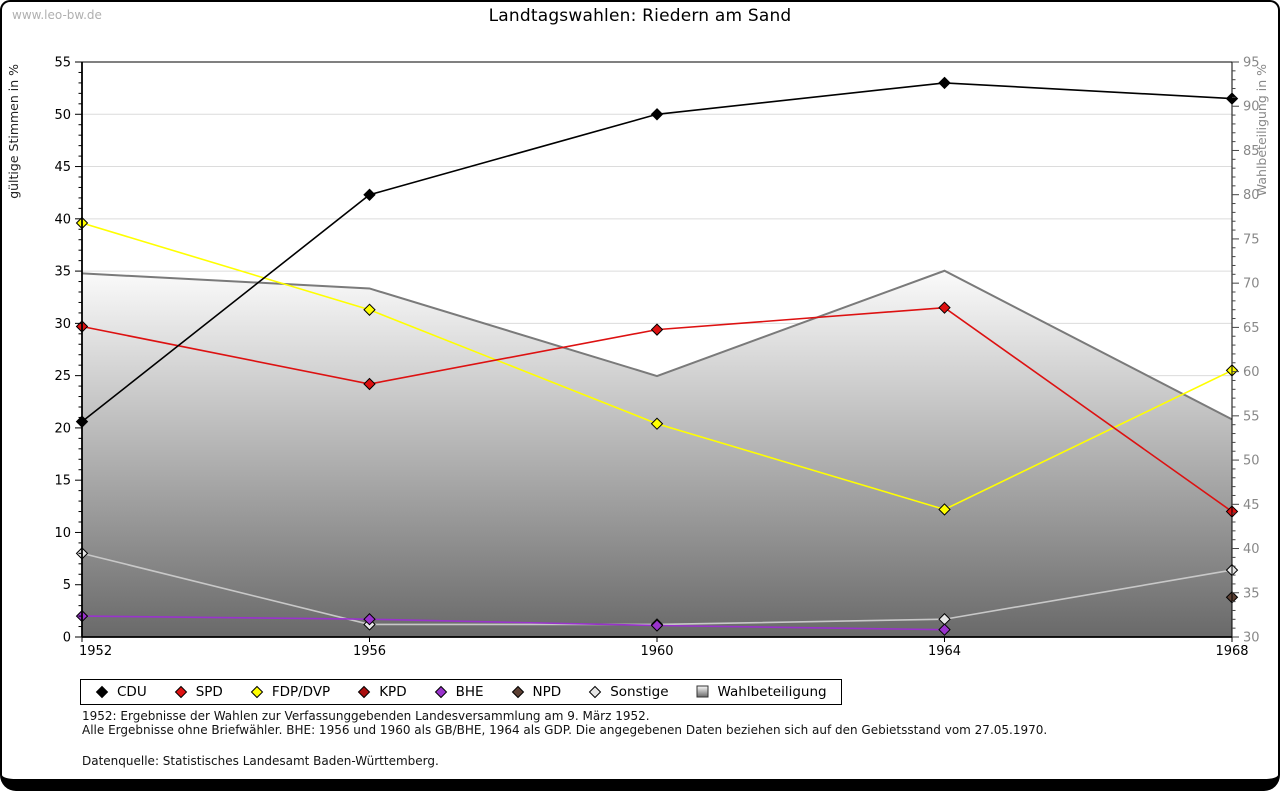 This screenshot has height=791, width=1280. I want to click on site-watermark: www.leo-bw.de, so click(57, 15).